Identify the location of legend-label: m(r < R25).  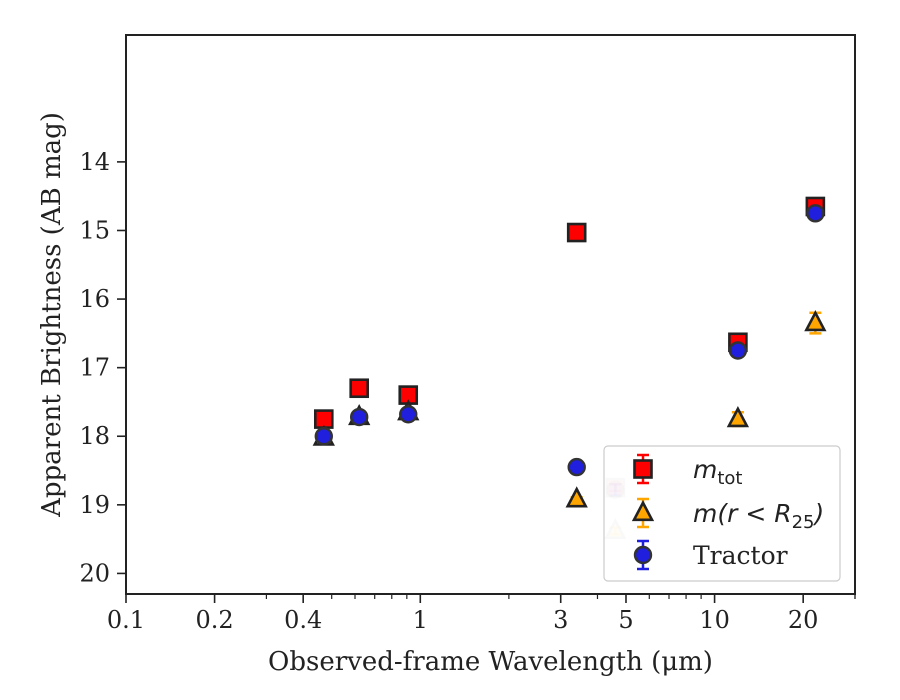
(758, 516).